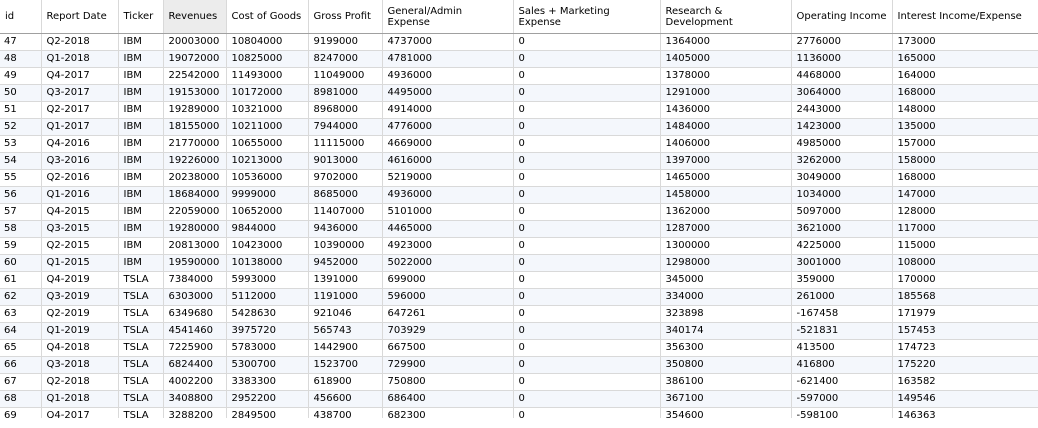  I want to click on cell-gross-profit: 8685000, so click(345, 195).